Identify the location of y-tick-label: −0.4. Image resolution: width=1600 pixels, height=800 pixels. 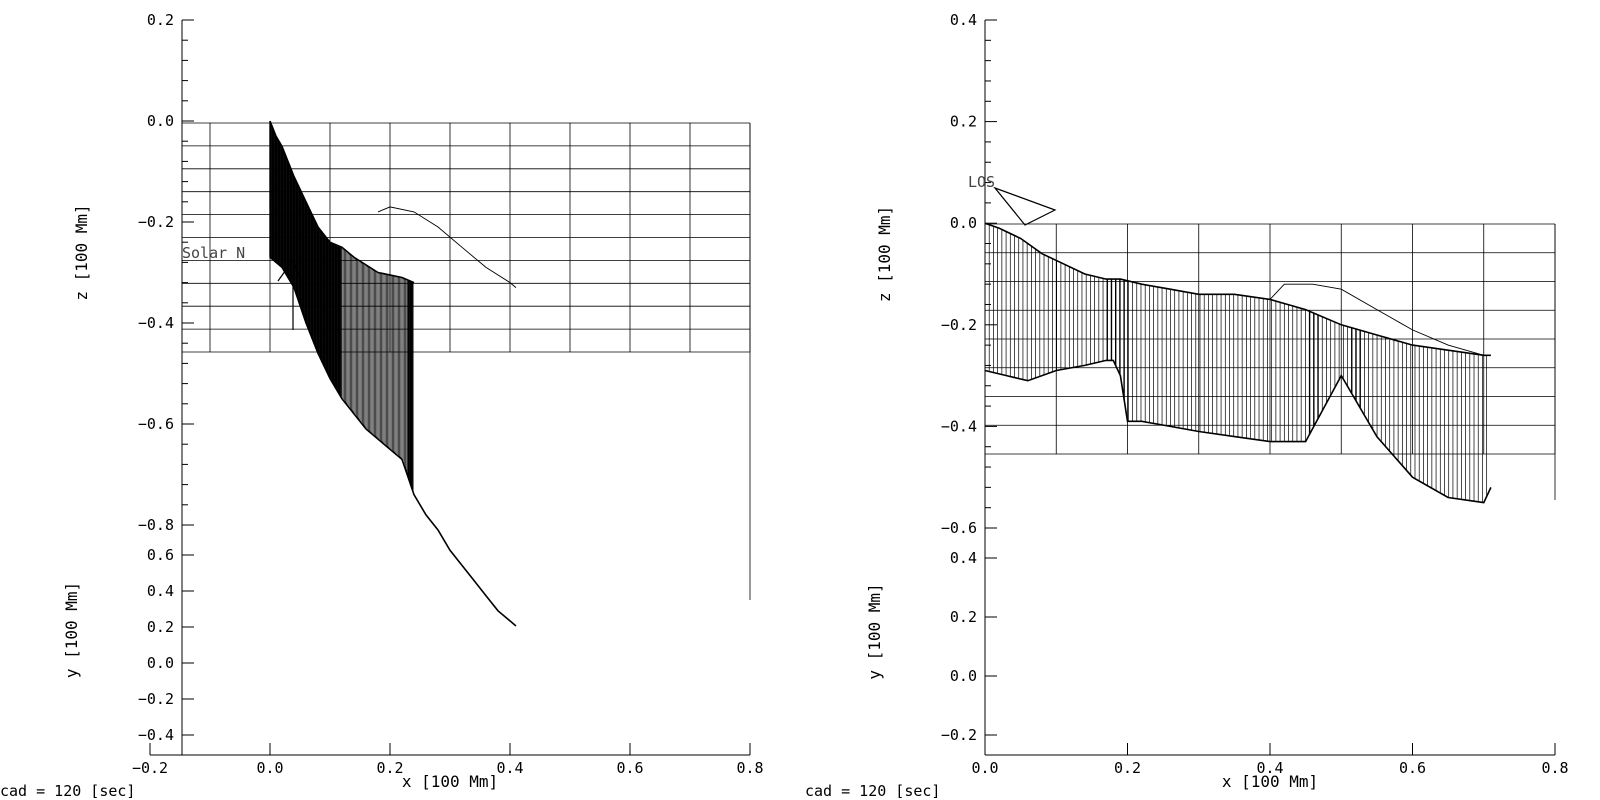
(156, 735).